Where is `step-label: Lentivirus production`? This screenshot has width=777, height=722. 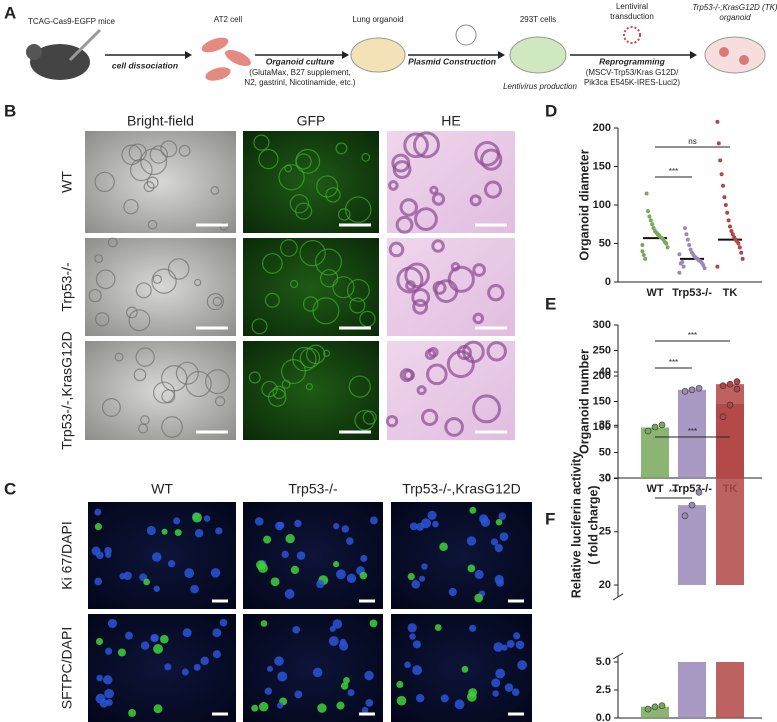 step-label: Lentivirus production is located at coordinates (540, 86).